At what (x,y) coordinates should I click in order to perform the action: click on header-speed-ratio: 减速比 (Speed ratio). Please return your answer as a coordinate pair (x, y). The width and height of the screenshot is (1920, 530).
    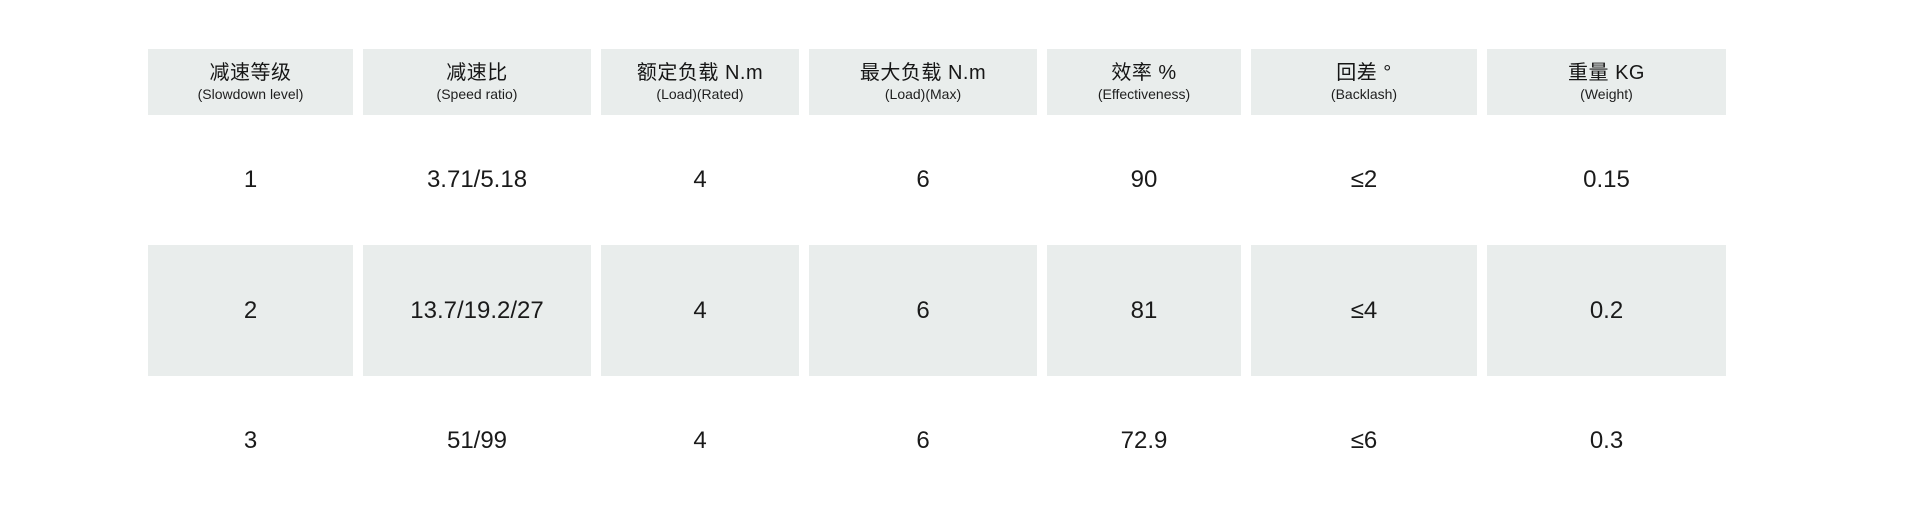
    Looking at the image, I should click on (477, 82).